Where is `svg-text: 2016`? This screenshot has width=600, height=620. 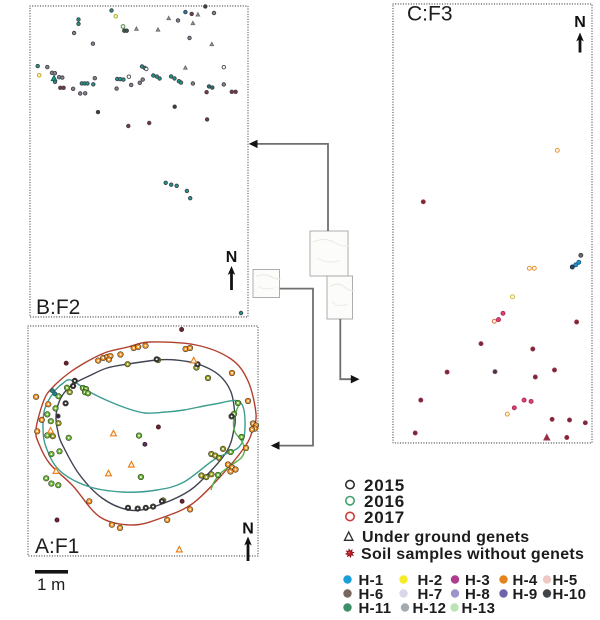
svg-text: 2016 is located at coordinates (384, 501).